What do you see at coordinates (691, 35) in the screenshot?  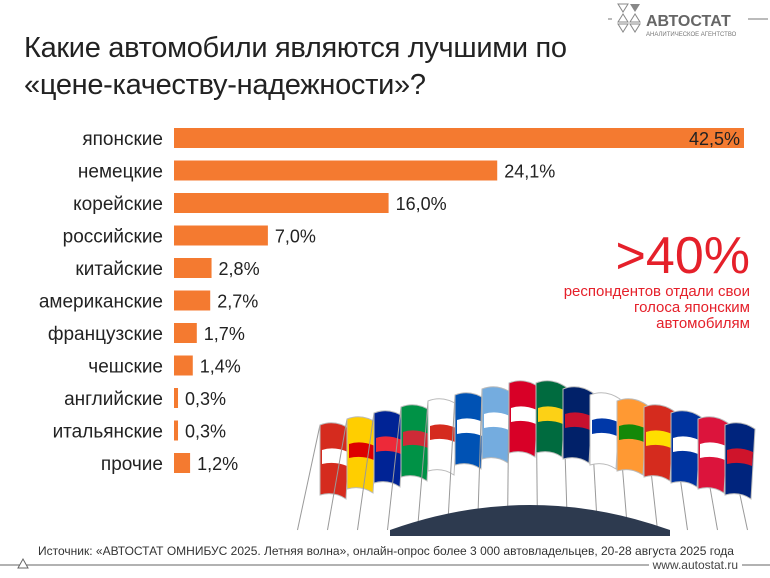 I see `logo-tagline: АНАЛИТИЧЕСКОЕ АГЕНТСТВО` at bounding box center [691, 35].